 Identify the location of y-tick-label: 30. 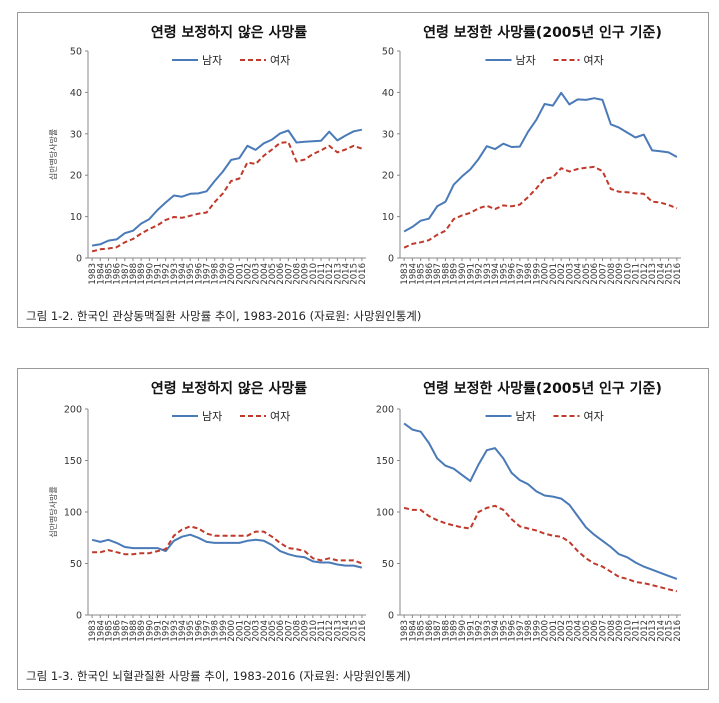
(388, 134).